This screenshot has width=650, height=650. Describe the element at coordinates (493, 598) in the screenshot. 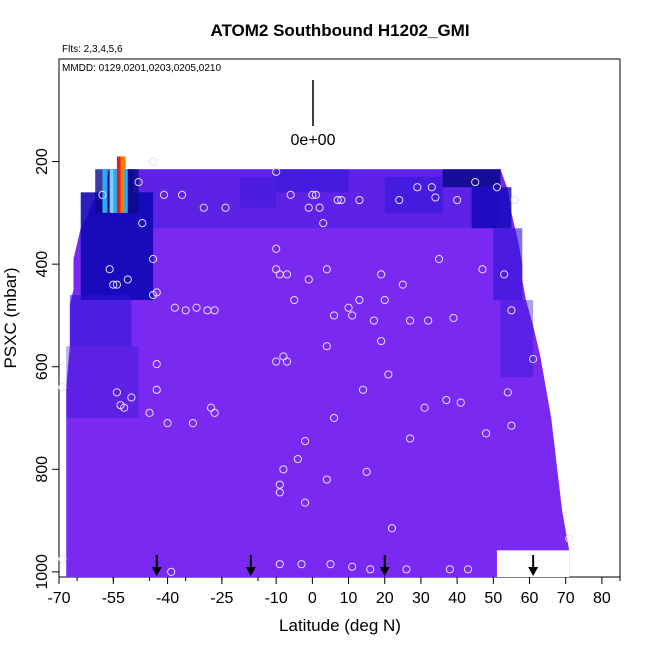

I see `x-tick-label: 50` at that location.